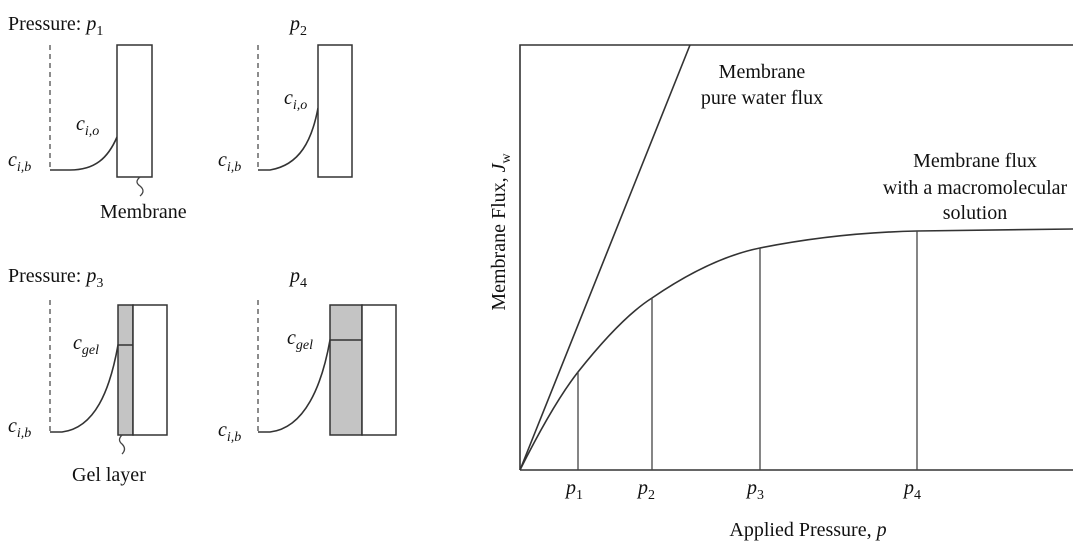 The height and width of the screenshot is (544, 1073). I want to click on x-tick-label: p3, so click(754, 490).